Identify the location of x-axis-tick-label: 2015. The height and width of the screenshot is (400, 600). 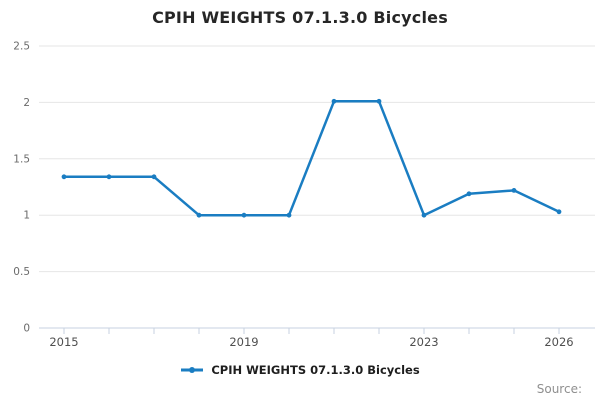
(63, 342).